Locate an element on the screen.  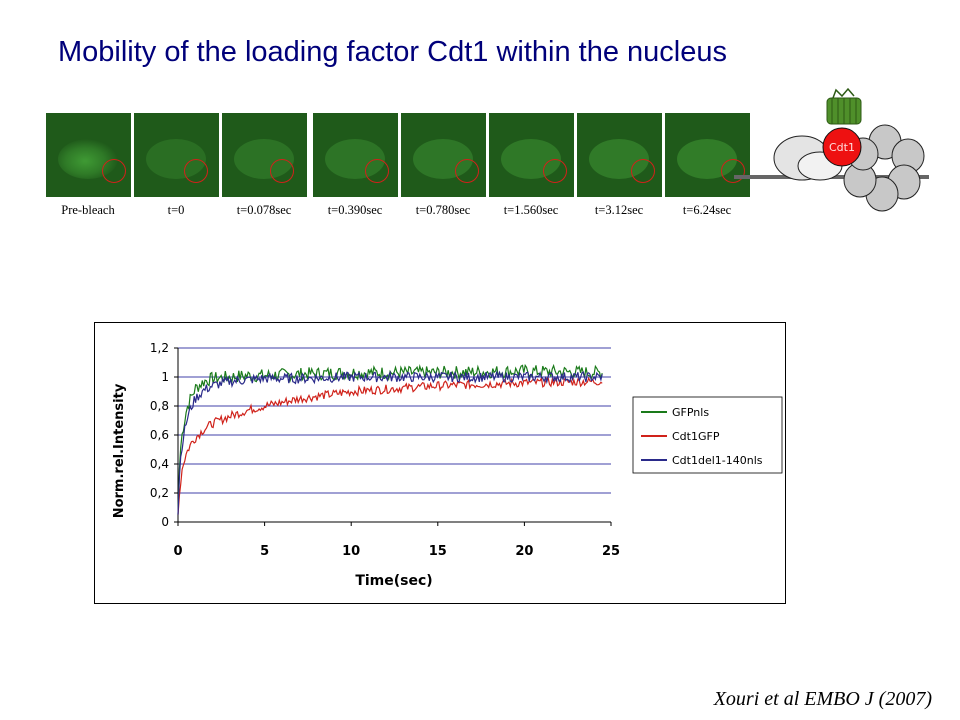
y-tick-label: 1 is located at coordinates (165, 377).